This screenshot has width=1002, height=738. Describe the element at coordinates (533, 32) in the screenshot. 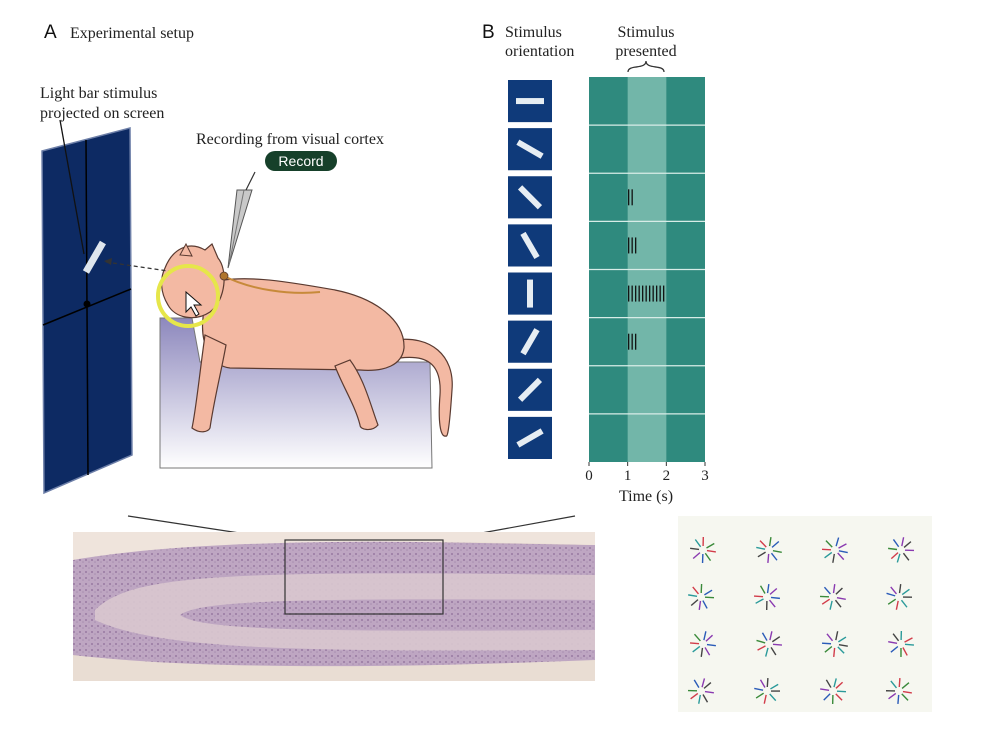

I see `orientation-header-line1: Stimulus` at that location.